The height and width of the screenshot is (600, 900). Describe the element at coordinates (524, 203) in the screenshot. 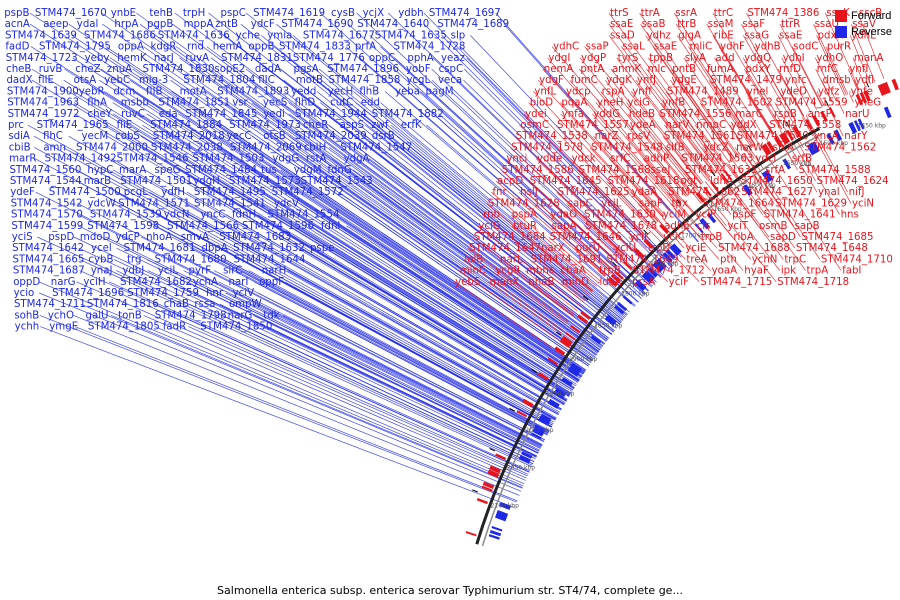

I see `gene-label: STM474_1628` at that location.